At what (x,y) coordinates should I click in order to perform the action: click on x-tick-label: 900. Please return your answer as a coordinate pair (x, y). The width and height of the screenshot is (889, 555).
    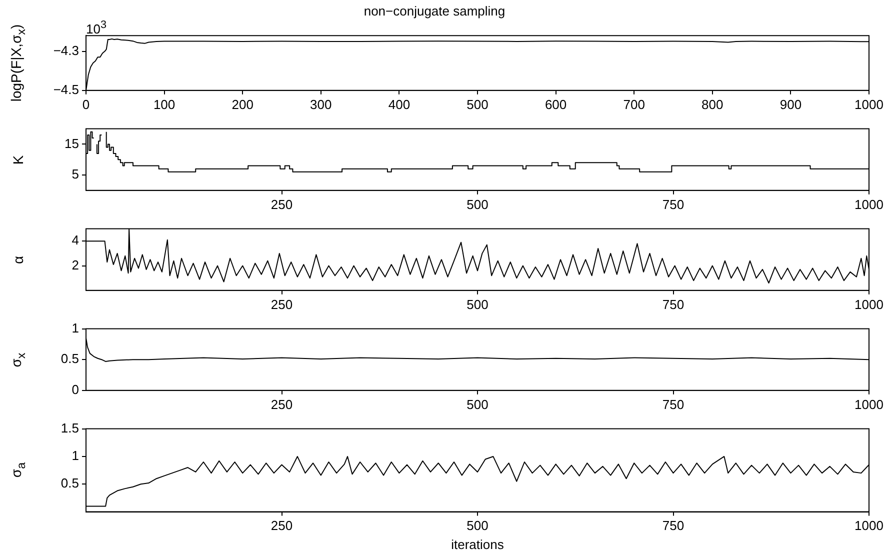
    Looking at the image, I should click on (791, 104).